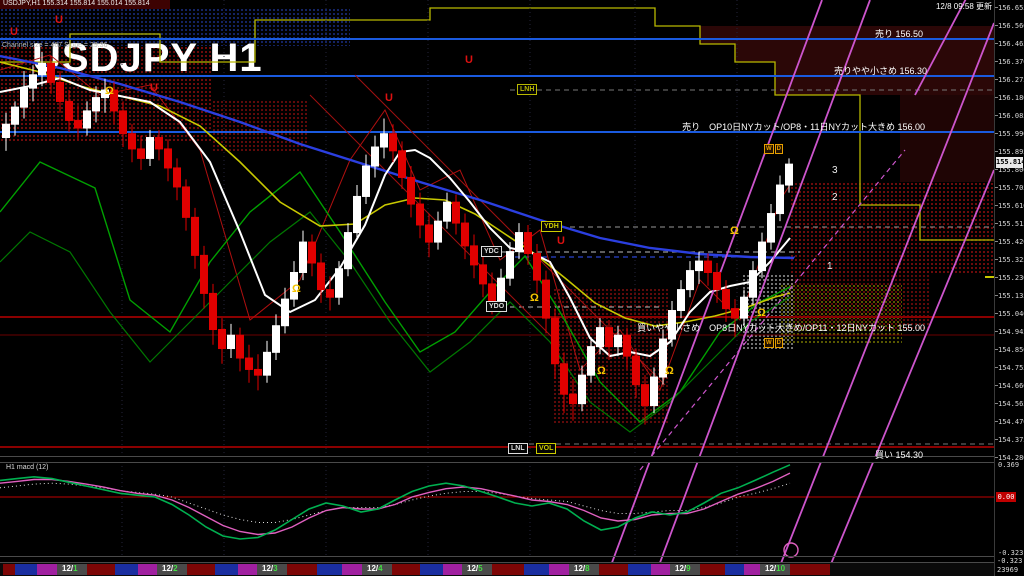 The height and width of the screenshot is (576, 1024). Describe the element at coordinates (683, 568) in the screenshot. I see `date-axis-label: 12/9` at that location.